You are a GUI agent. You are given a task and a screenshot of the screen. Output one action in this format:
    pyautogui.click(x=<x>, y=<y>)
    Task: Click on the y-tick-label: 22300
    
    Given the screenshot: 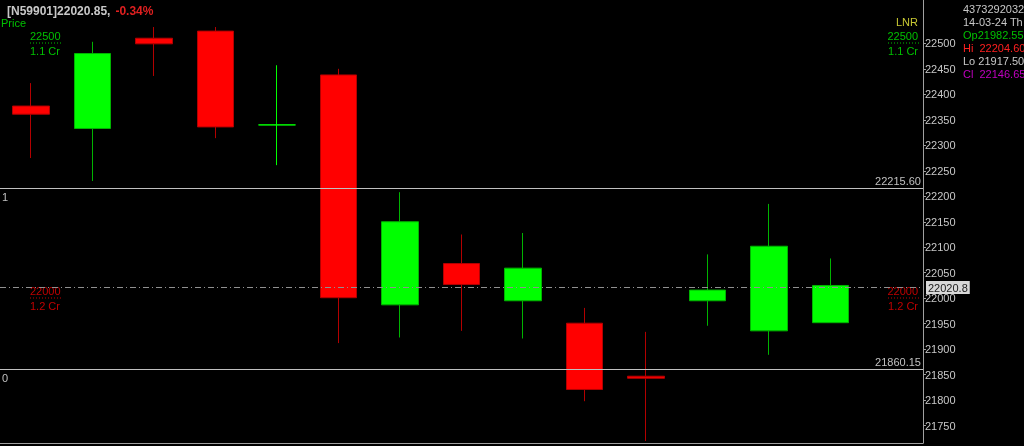 What is the action you would take?
    pyautogui.click(x=940, y=145)
    